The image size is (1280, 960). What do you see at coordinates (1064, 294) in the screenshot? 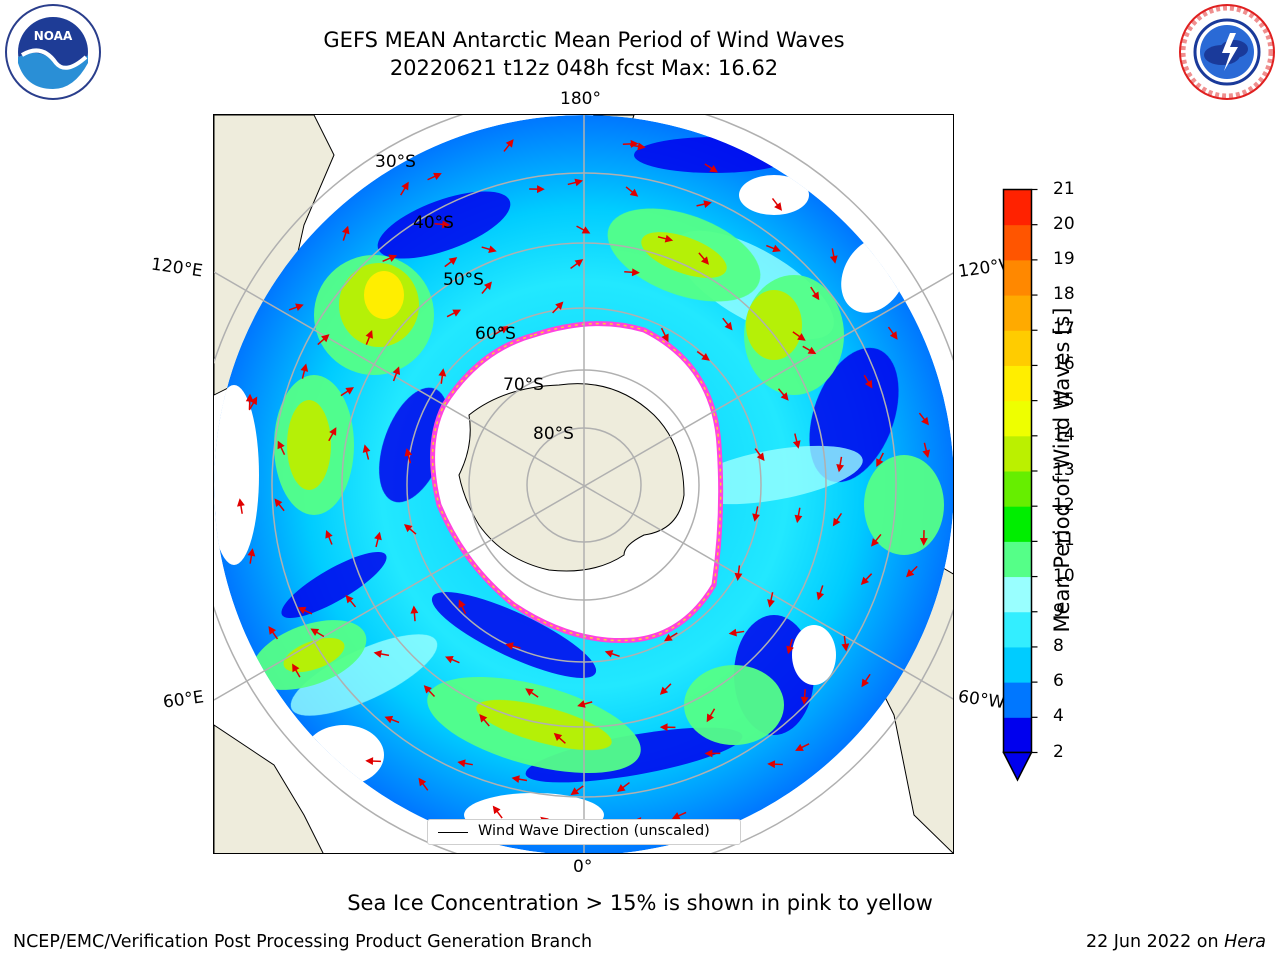
I see `colorbar-tick-label: 18` at bounding box center [1064, 294].